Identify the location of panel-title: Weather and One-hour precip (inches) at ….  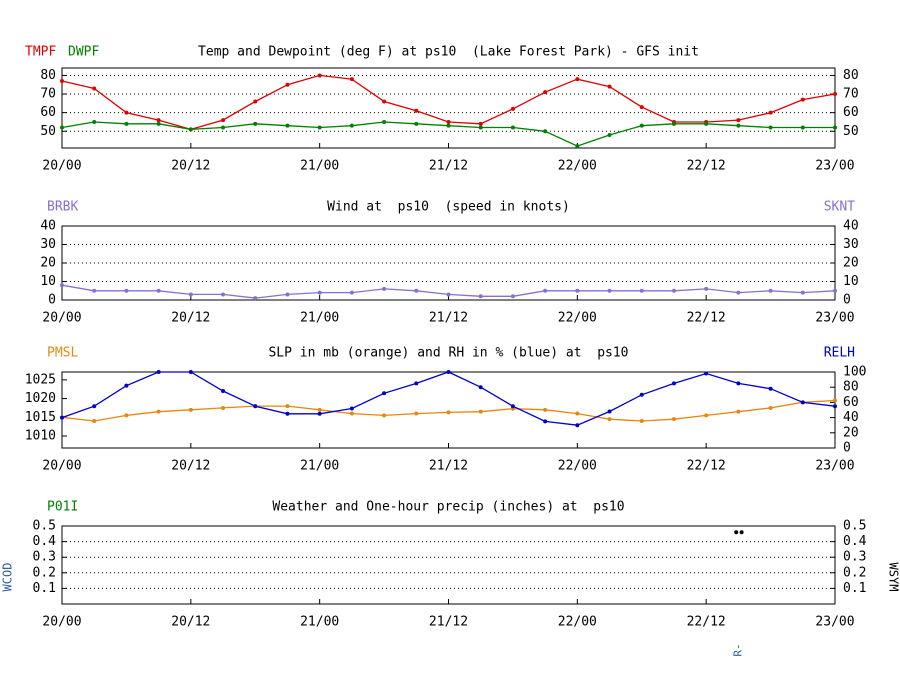
(448, 507).